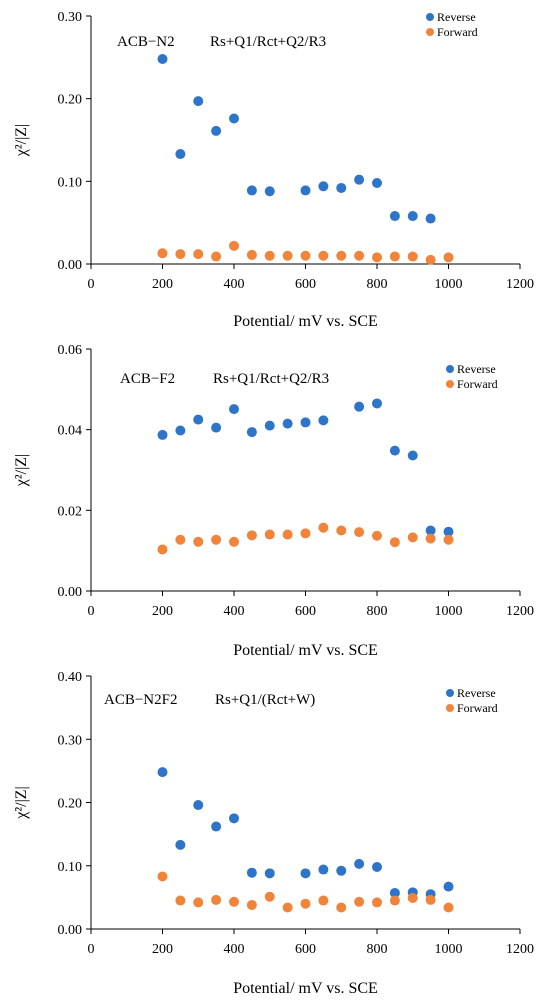  What do you see at coordinates (70, 350) in the screenshot?
I see `y-tick-label: 0.06` at bounding box center [70, 350].